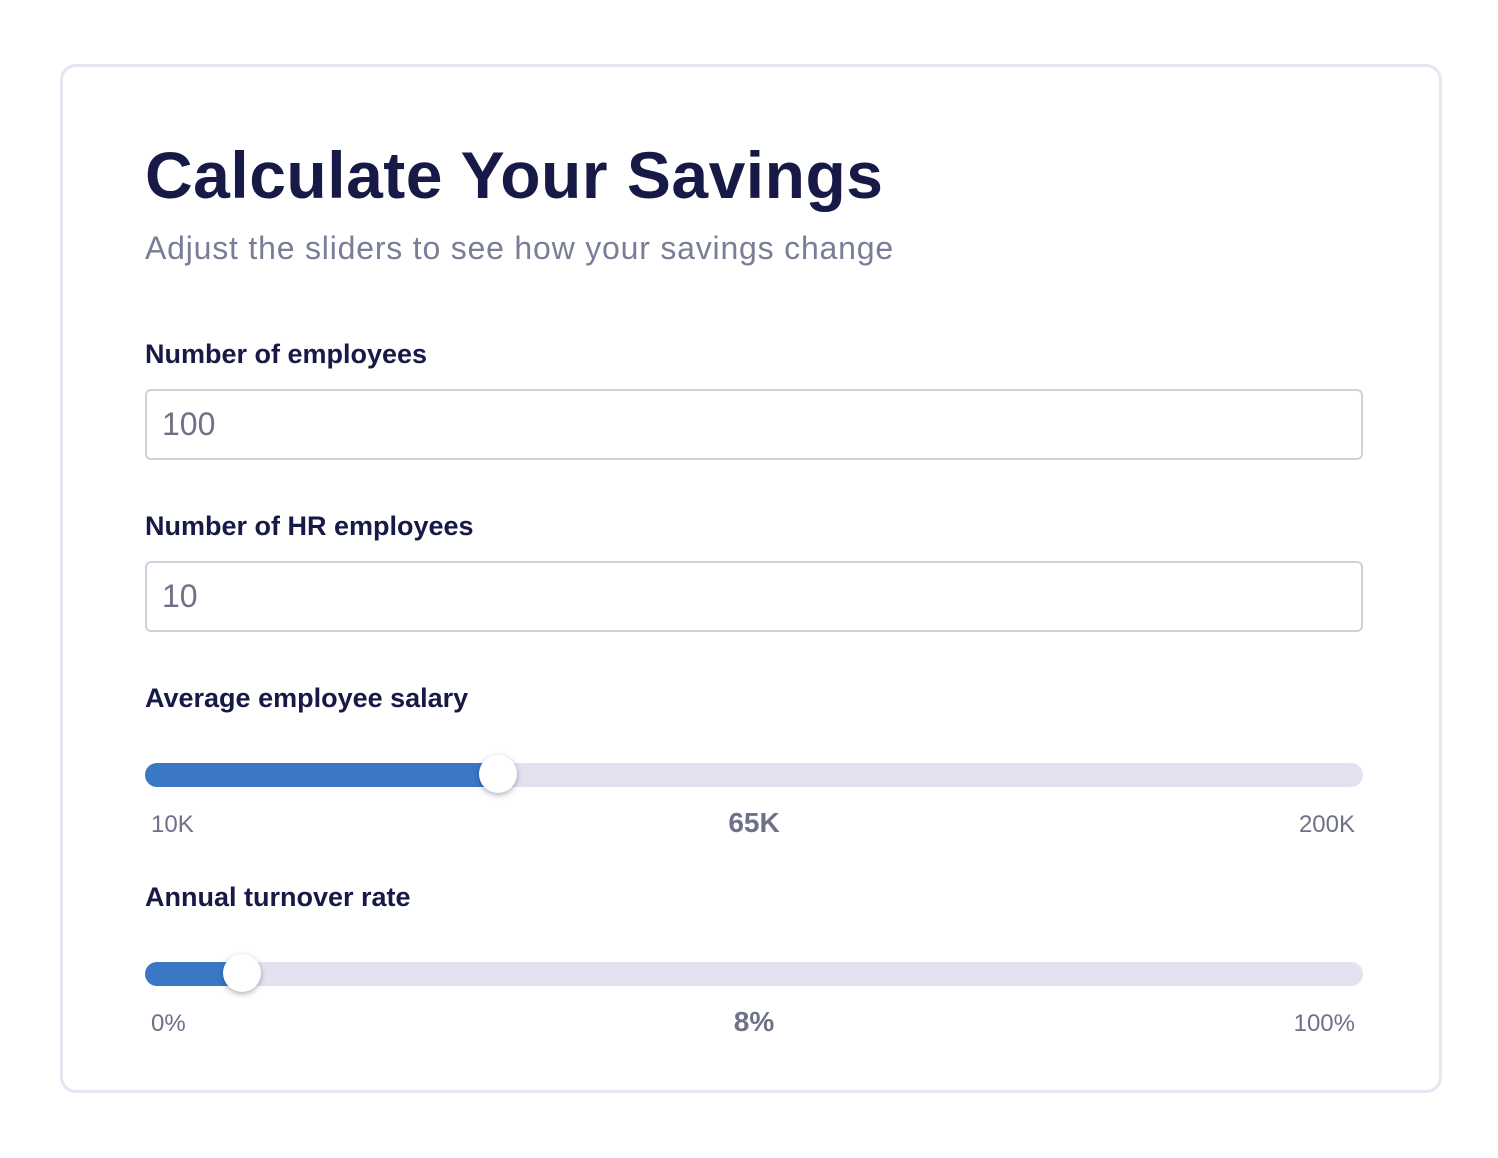  What do you see at coordinates (242, 973) in the screenshot?
I see `turnover-slider-thumb` at bounding box center [242, 973].